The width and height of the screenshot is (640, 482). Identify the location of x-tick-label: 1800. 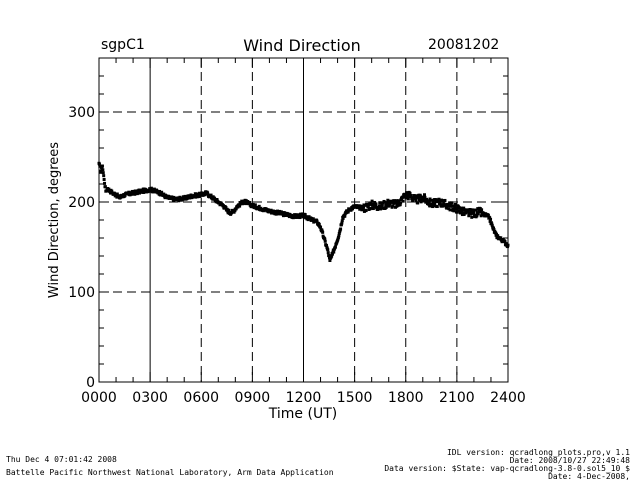
(406, 398).